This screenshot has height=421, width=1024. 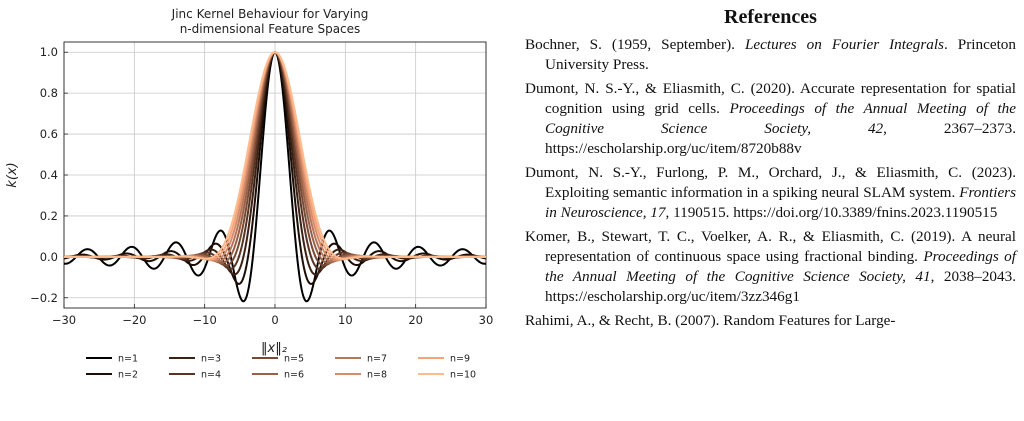 What do you see at coordinates (49, 216) in the screenshot?
I see `y-tick-label: 0.2` at bounding box center [49, 216].